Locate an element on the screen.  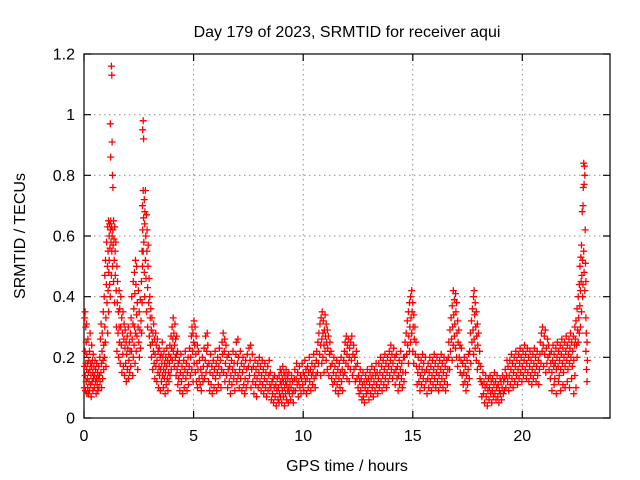
y-tick-label: 1.2 is located at coordinates (64, 55).